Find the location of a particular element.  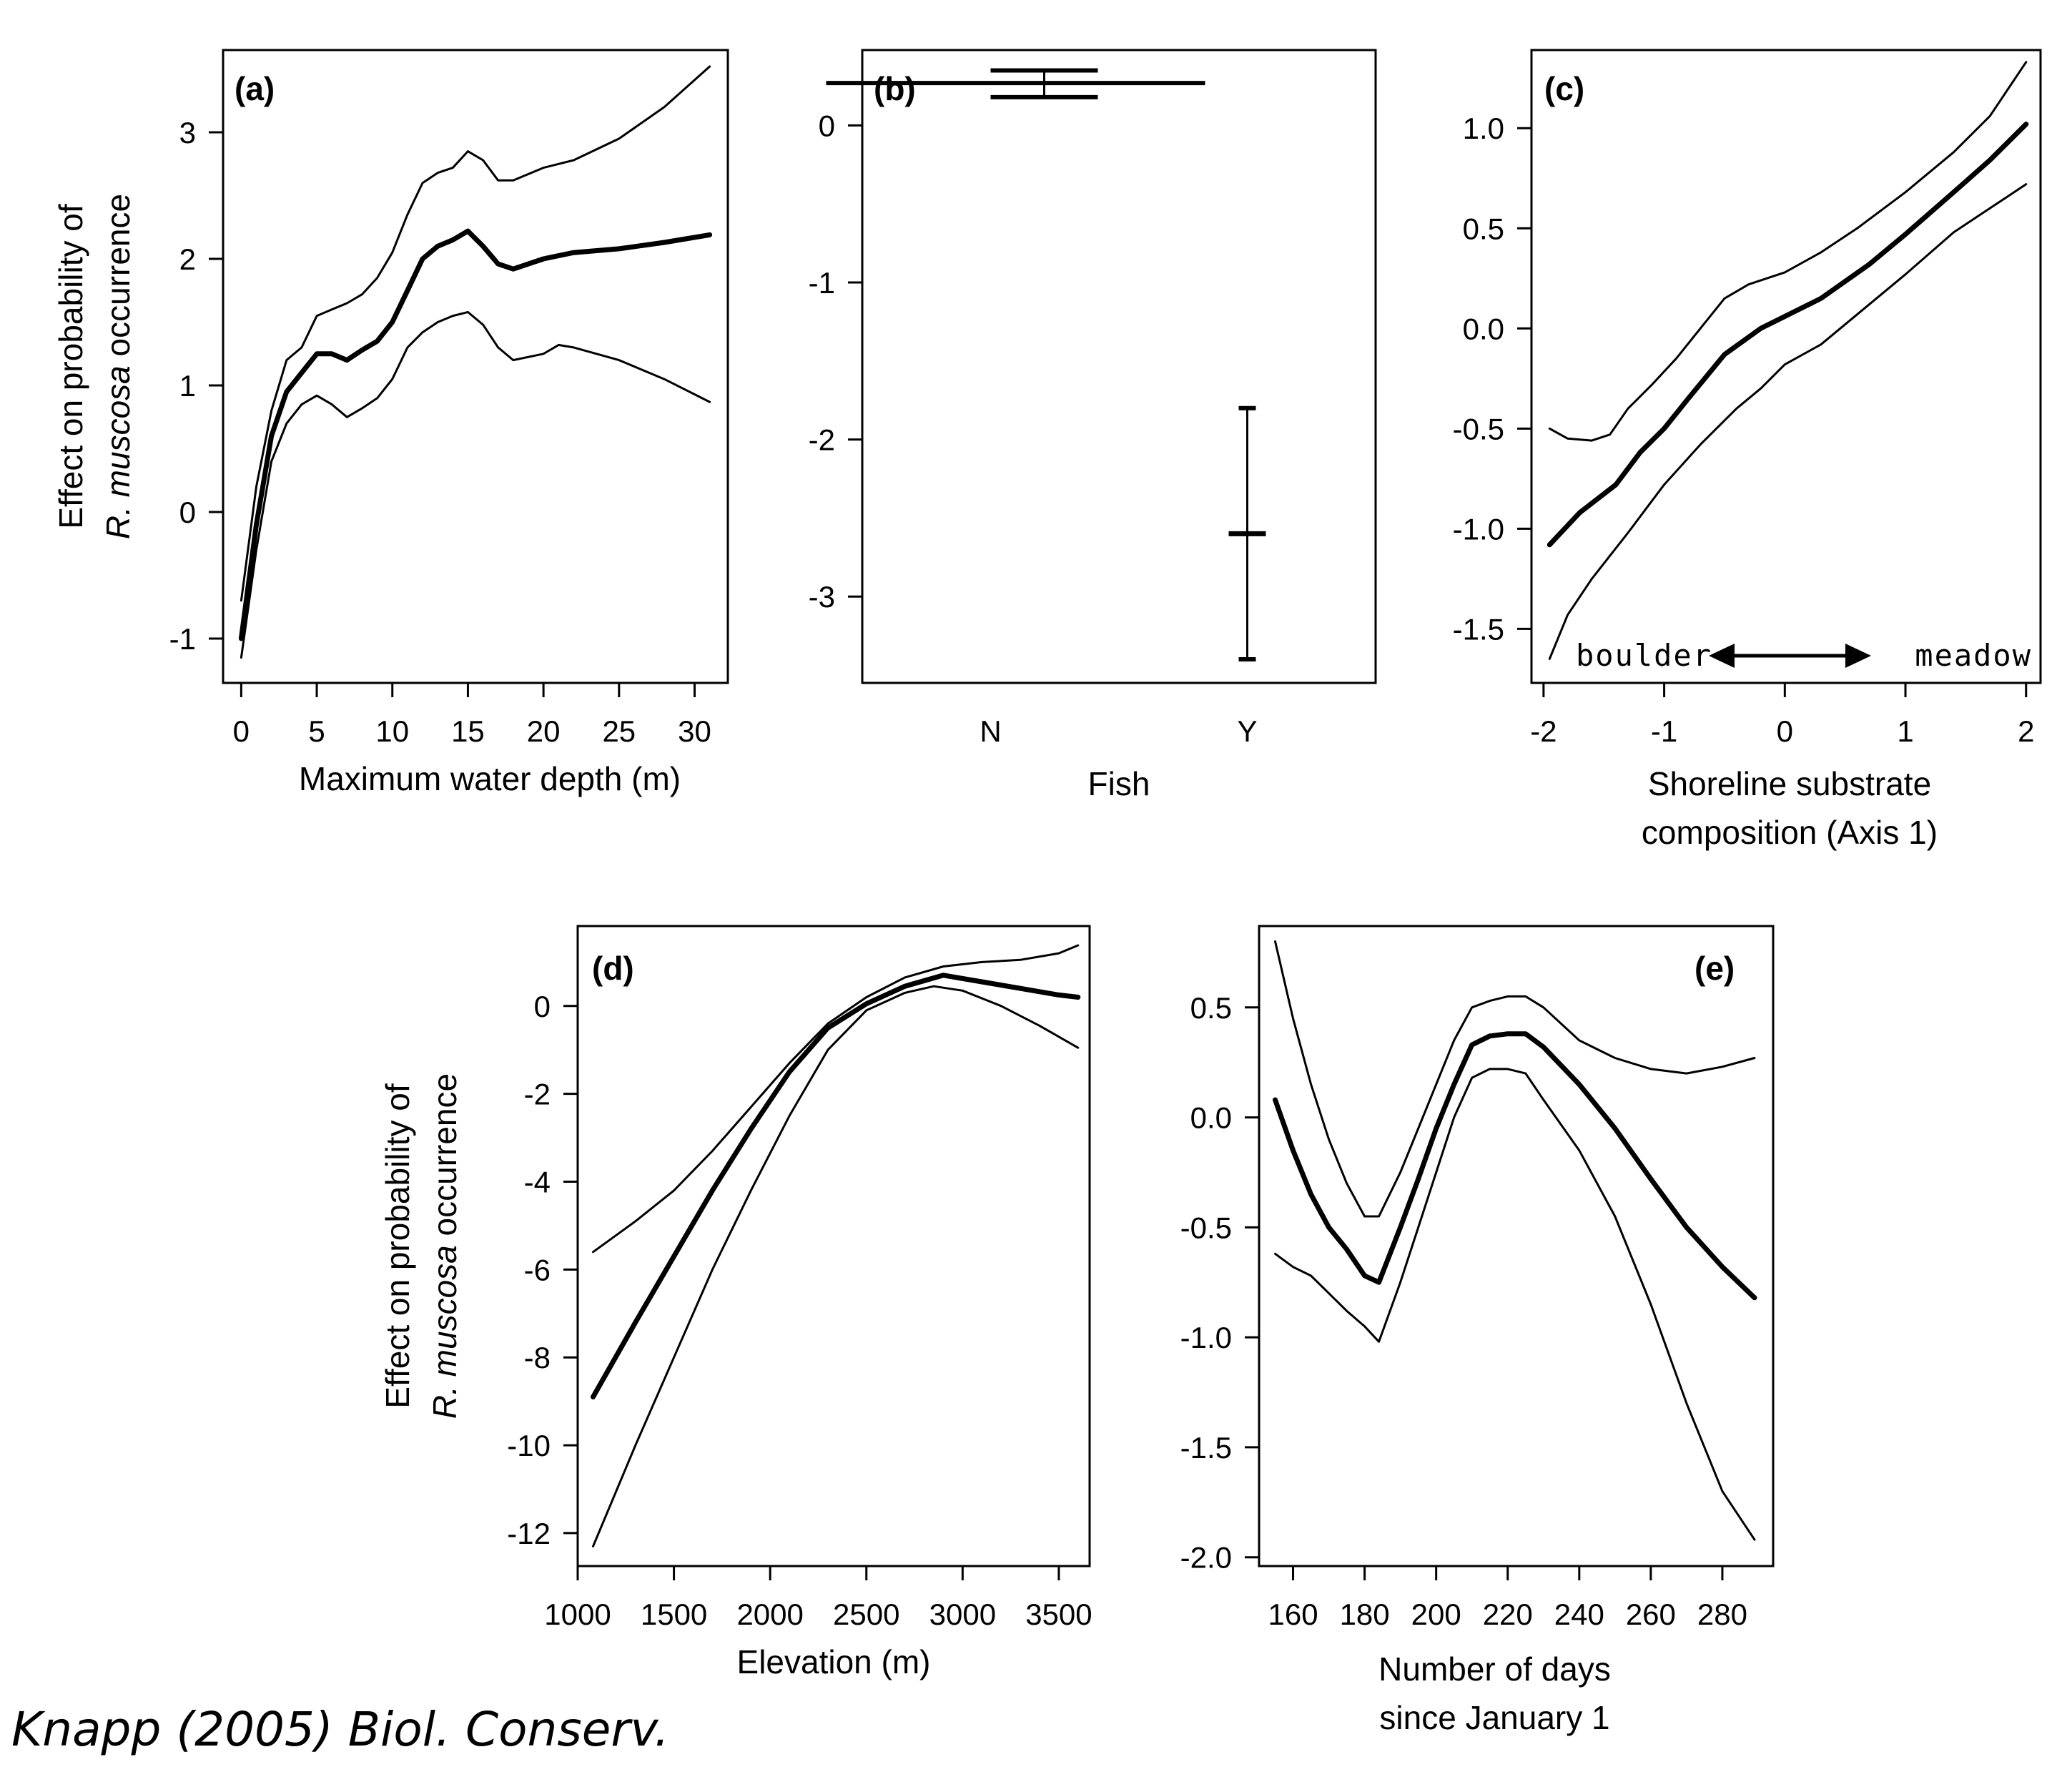

x-axis-label-line2: since January 1 is located at coordinates (1494, 1718).